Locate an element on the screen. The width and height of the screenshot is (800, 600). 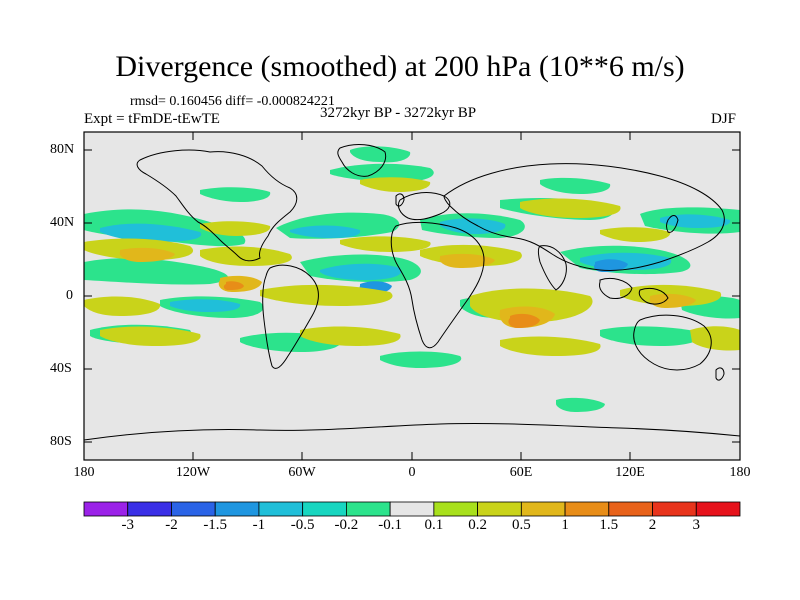
lon-label-120w: 120W is located at coordinates (193, 472).